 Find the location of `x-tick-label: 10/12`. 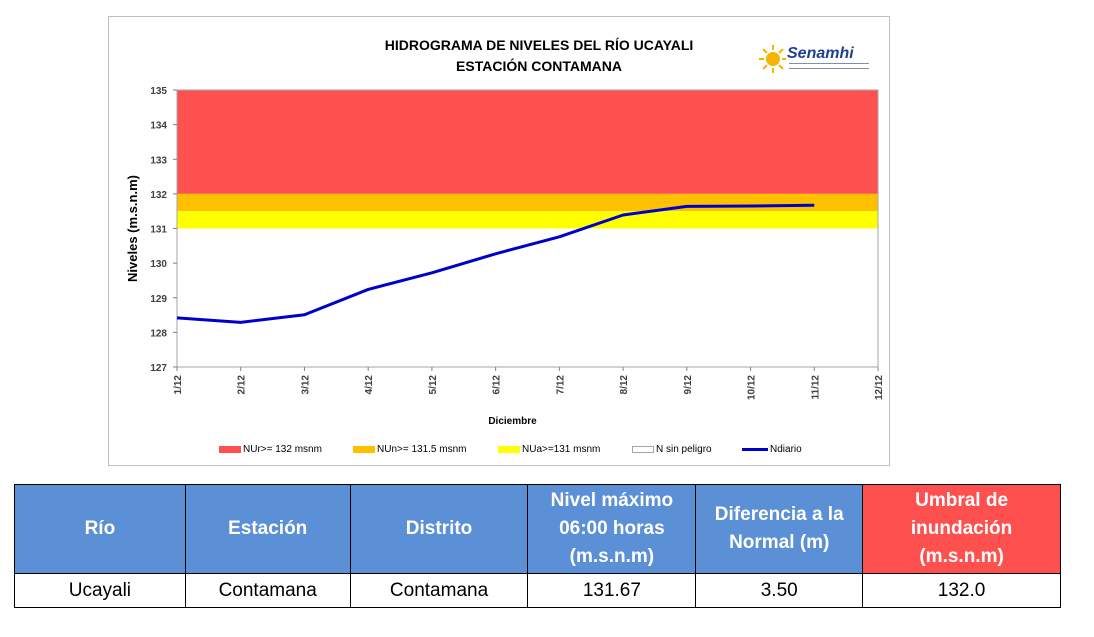

x-tick-label: 10/12 is located at coordinates (752, 387).